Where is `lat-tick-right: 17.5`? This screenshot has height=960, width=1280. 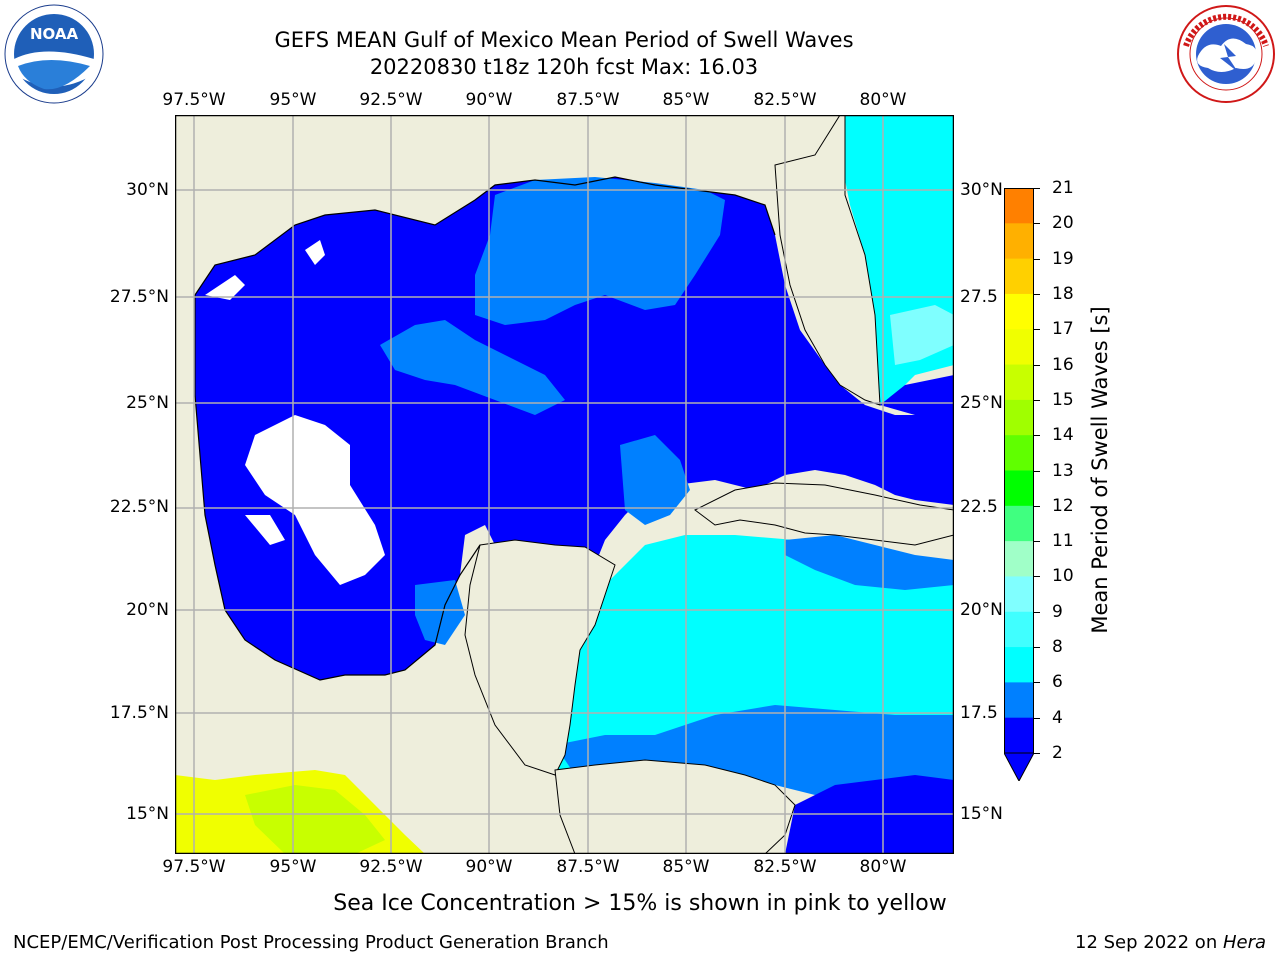 lat-tick-right: 17.5 is located at coordinates (979, 713).